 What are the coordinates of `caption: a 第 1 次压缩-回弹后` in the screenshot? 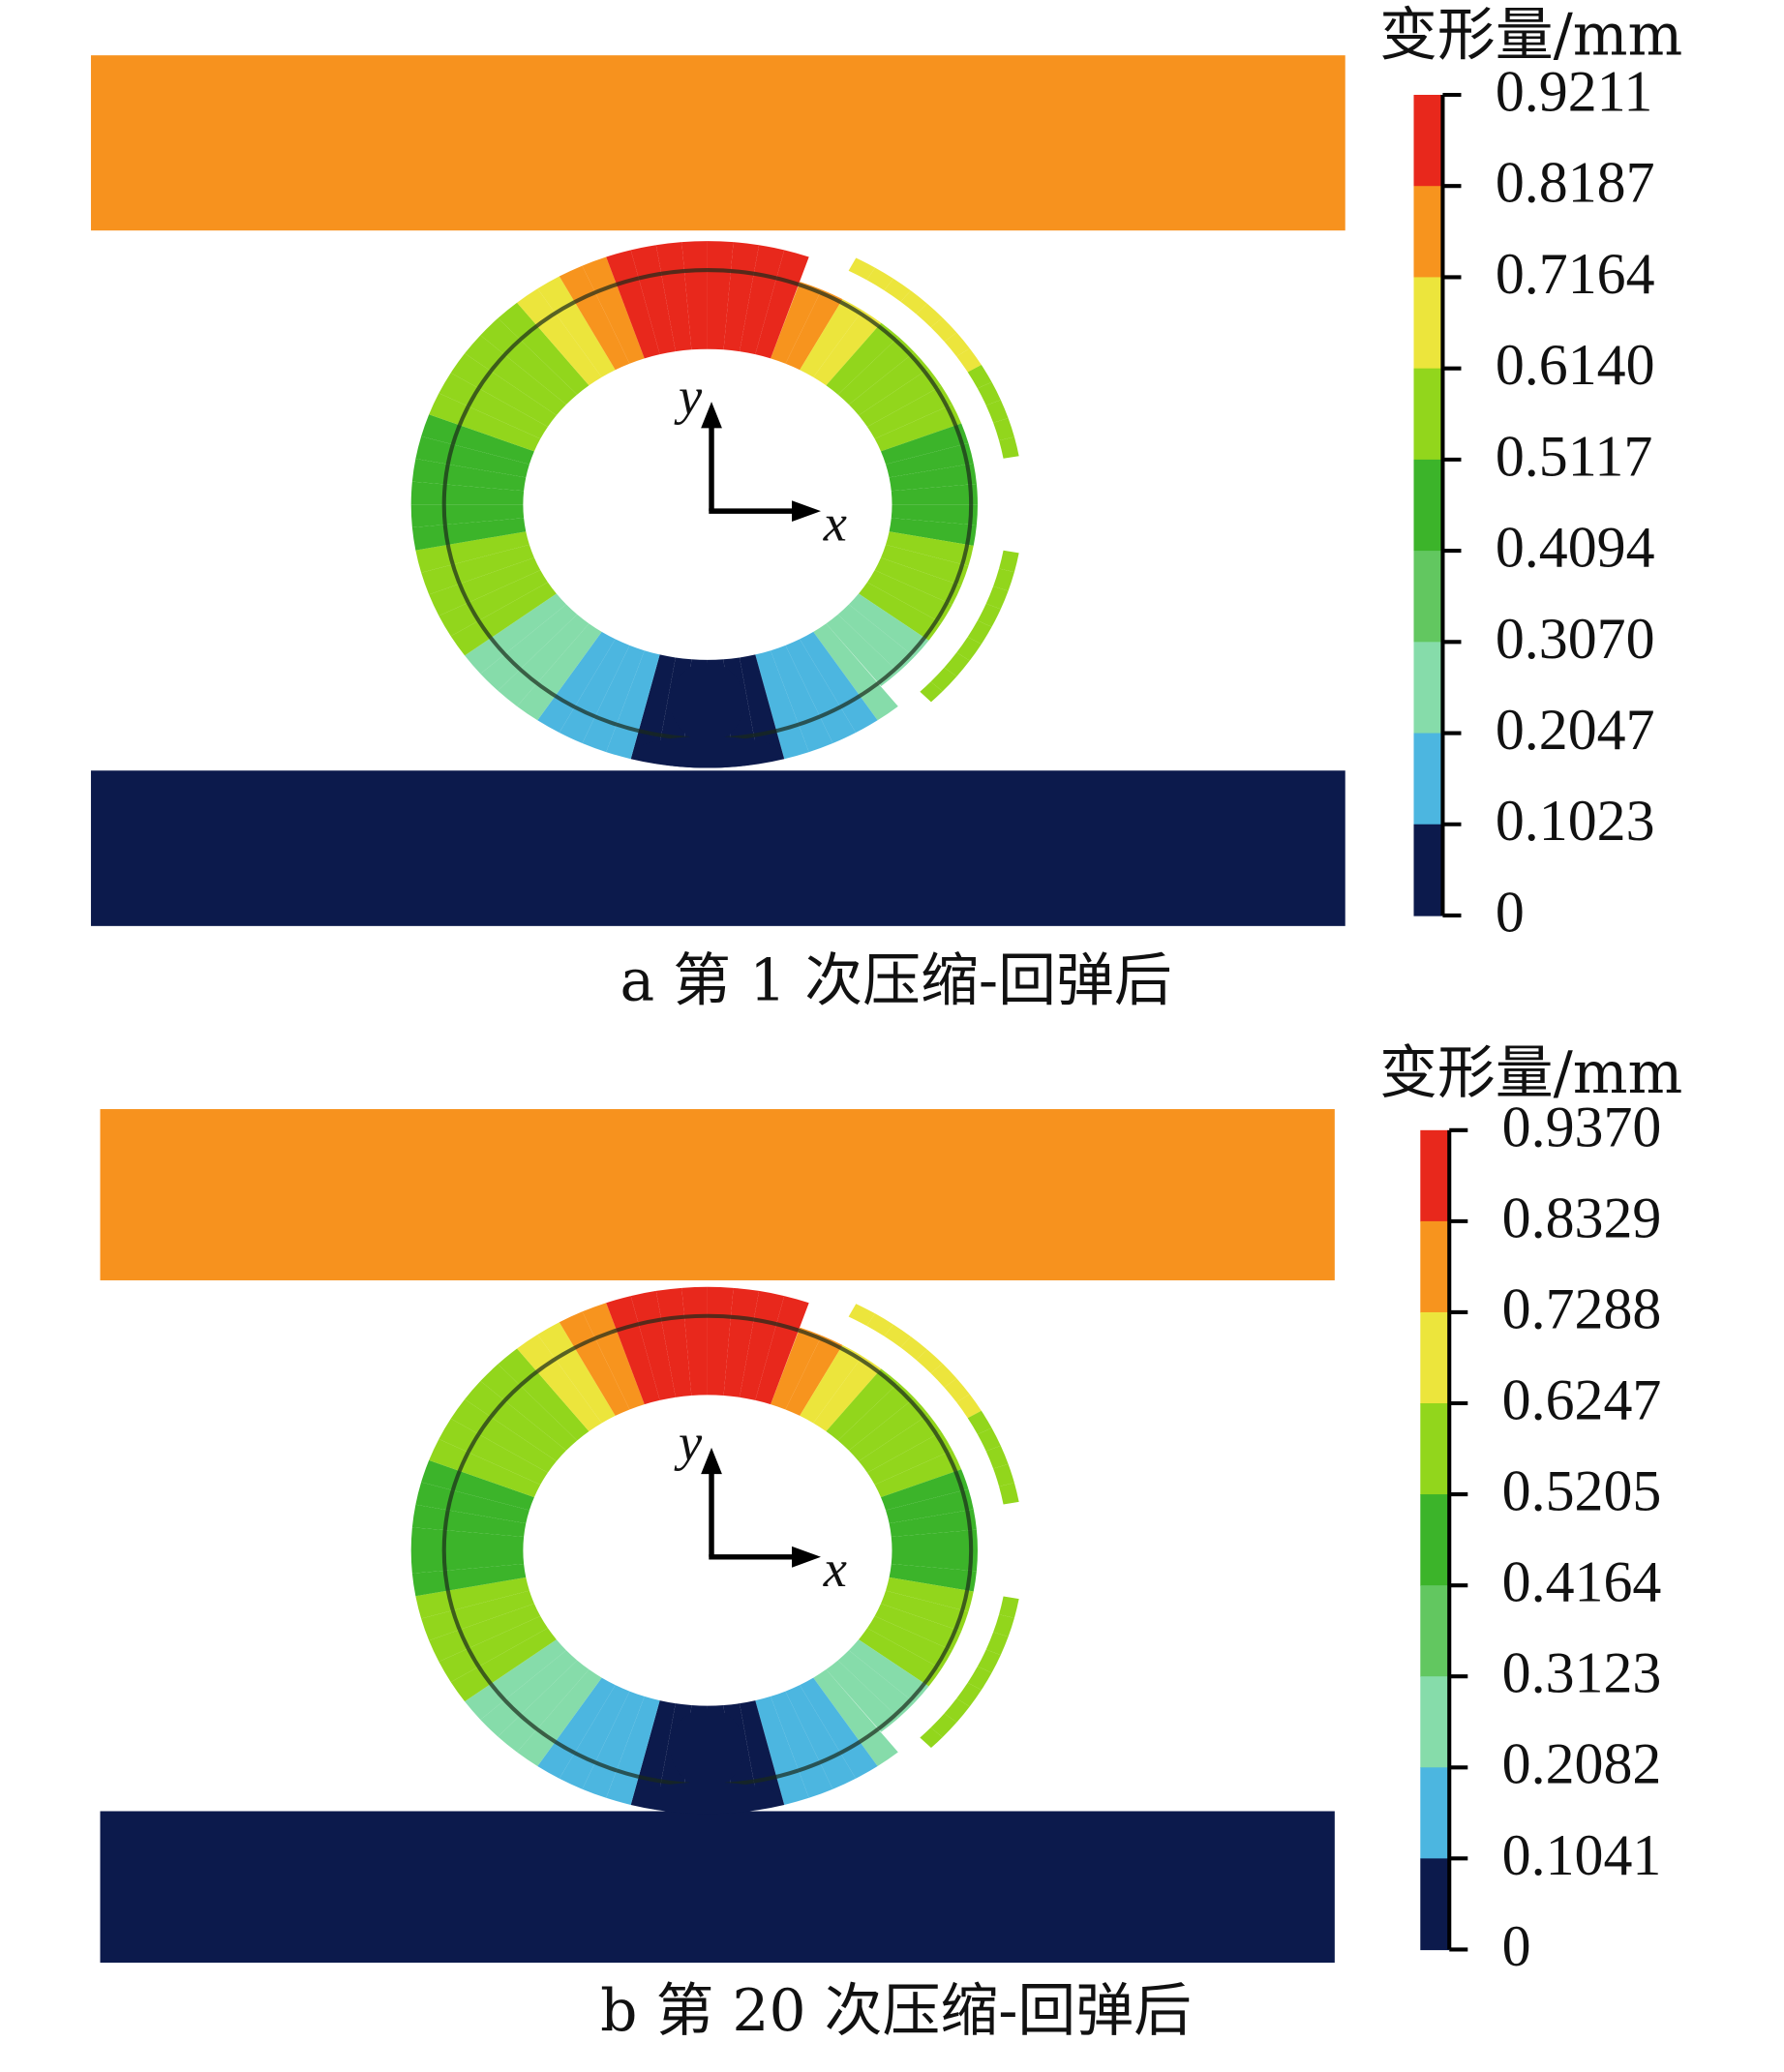 It's located at (895, 981).